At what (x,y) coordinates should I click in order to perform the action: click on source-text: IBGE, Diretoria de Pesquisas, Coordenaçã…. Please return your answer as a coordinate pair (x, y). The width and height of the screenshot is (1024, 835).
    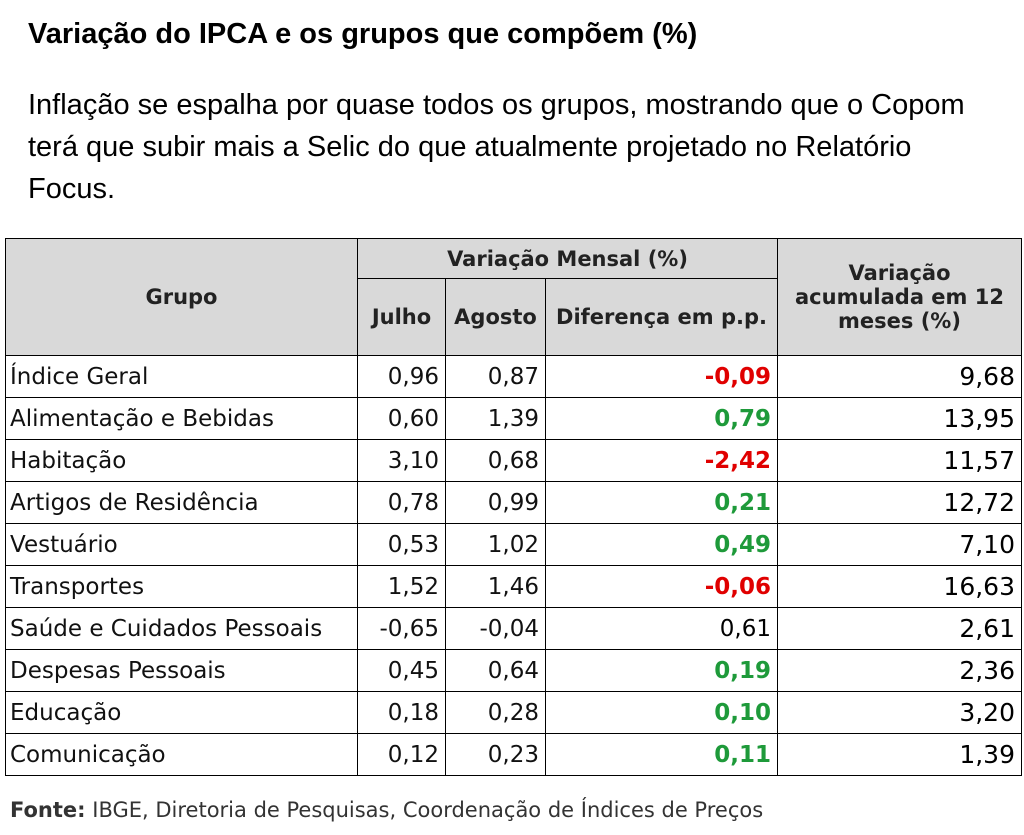
    Looking at the image, I should click on (428, 810).